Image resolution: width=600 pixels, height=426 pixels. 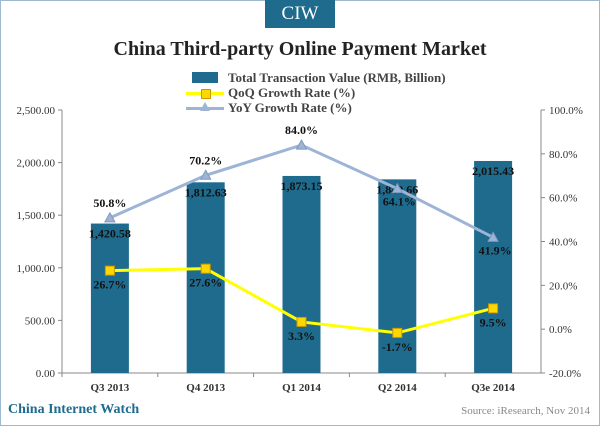 What do you see at coordinates (563, 199) in the screenshot?
I see `y-right-tick-label: 60.0%` at bounding box center [563, 199].